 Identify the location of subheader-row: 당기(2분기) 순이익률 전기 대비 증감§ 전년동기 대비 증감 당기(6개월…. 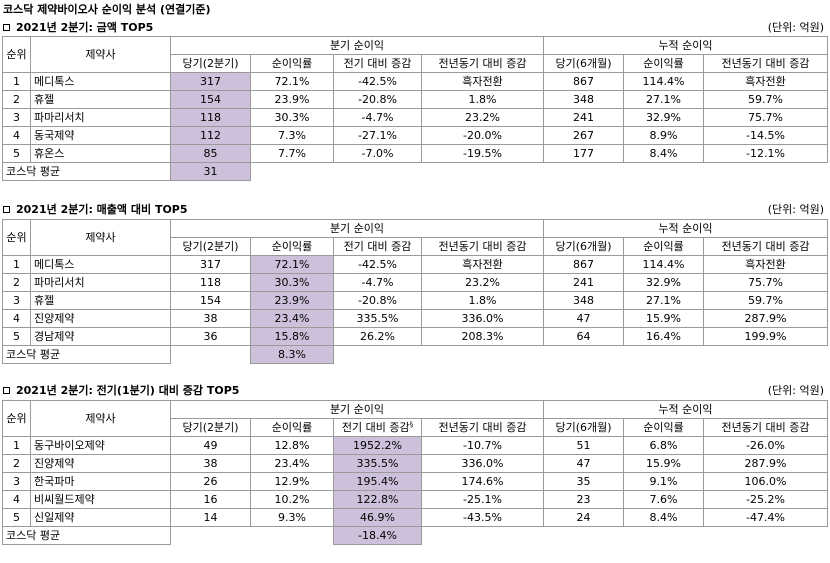
(415, 427).